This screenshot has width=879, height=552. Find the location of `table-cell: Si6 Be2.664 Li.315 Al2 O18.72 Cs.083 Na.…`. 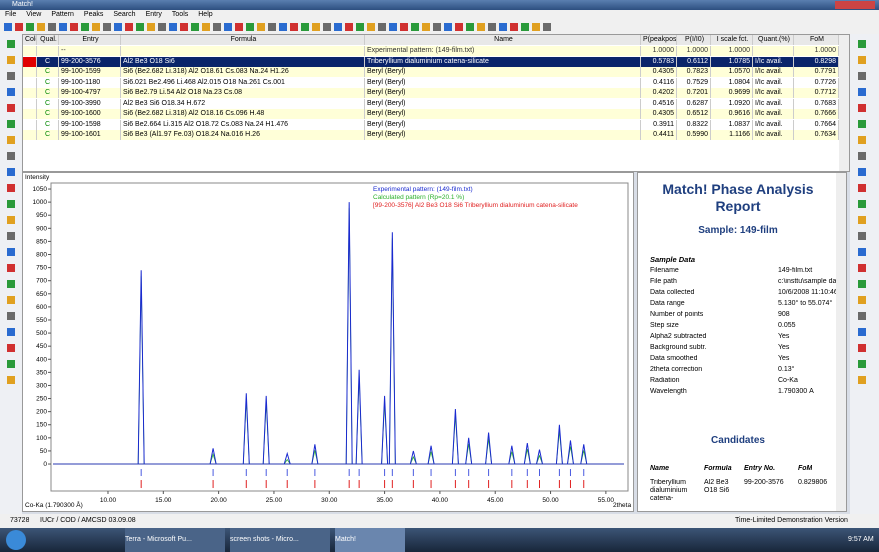

table-cell: Si6 Be2.664 Li.315 Al2 O18.72 Cs.083 Na.… is located at coordinates (243, 124).